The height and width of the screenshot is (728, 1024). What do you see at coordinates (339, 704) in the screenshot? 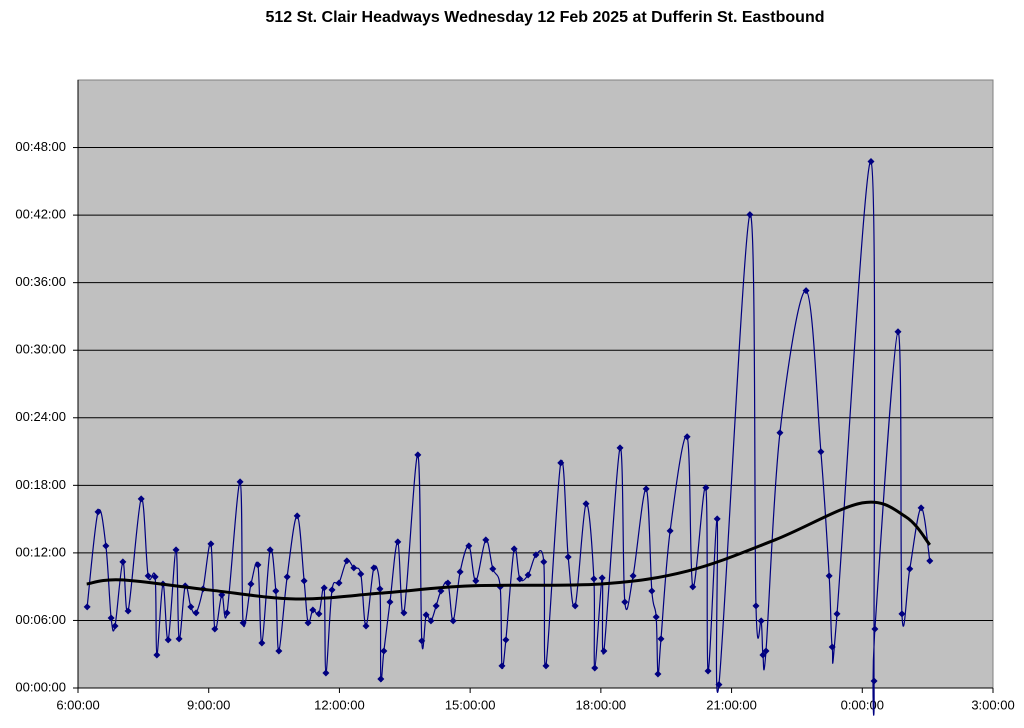
I see `x-tick-label: 12:00:00` at bounding box center [339, 704].